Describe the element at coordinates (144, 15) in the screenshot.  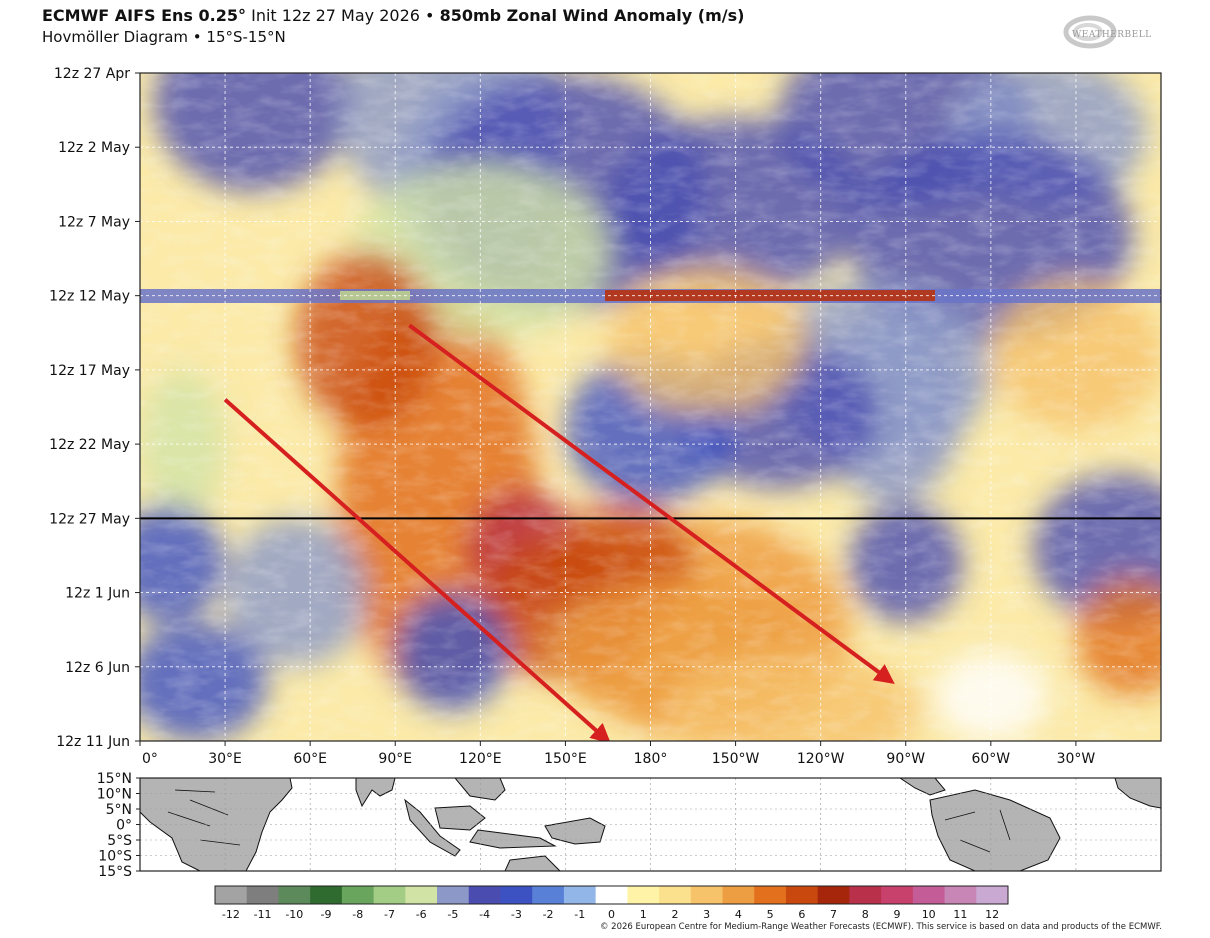
I see `model-name: ECMWF AIFS Ens 0.25°` at that location.